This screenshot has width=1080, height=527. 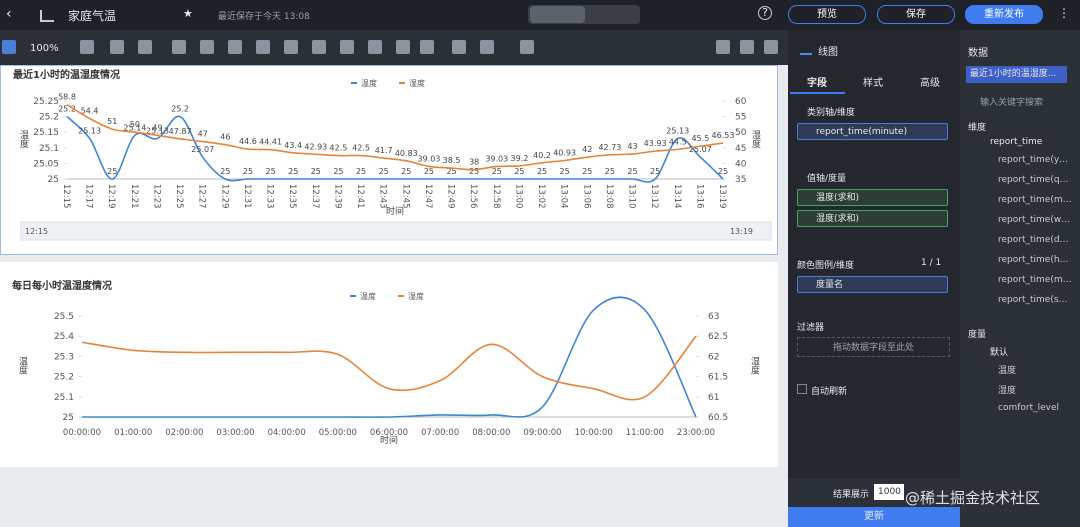 I want to click on y-axis-title: 温度, so click(x=23, y=139).